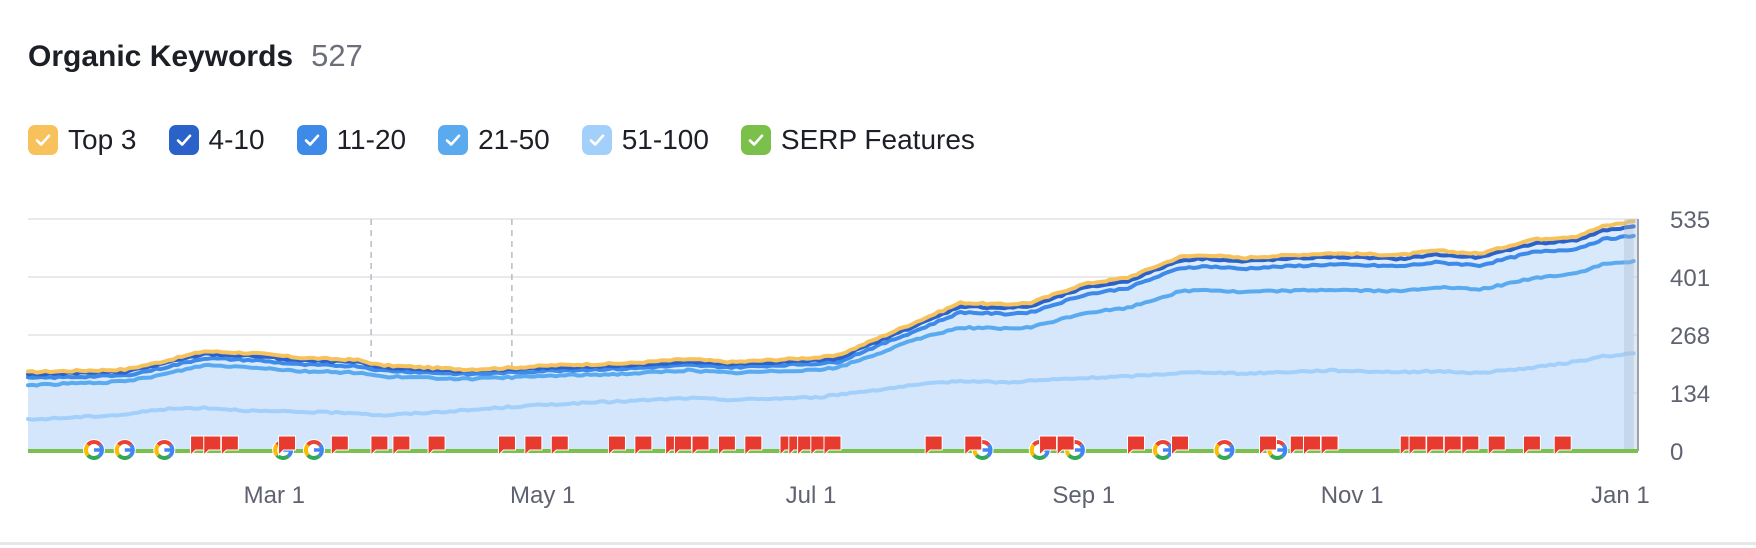 This screenshot has width=1756, height=548. I want to click on widget-title: Organic Keywords, so click(161, 56).